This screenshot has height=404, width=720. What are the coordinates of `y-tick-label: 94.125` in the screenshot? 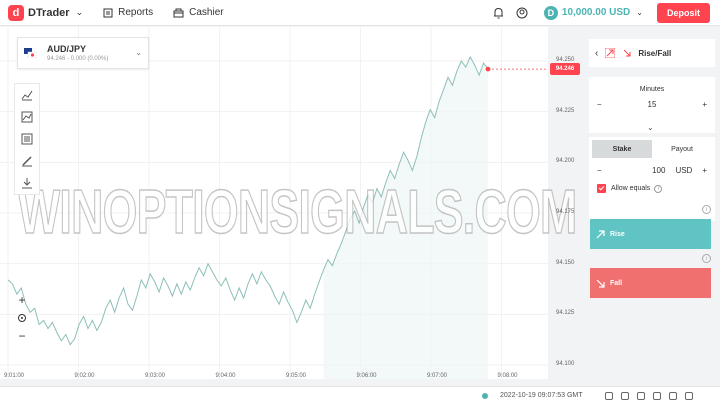 It's located at (565, 313).